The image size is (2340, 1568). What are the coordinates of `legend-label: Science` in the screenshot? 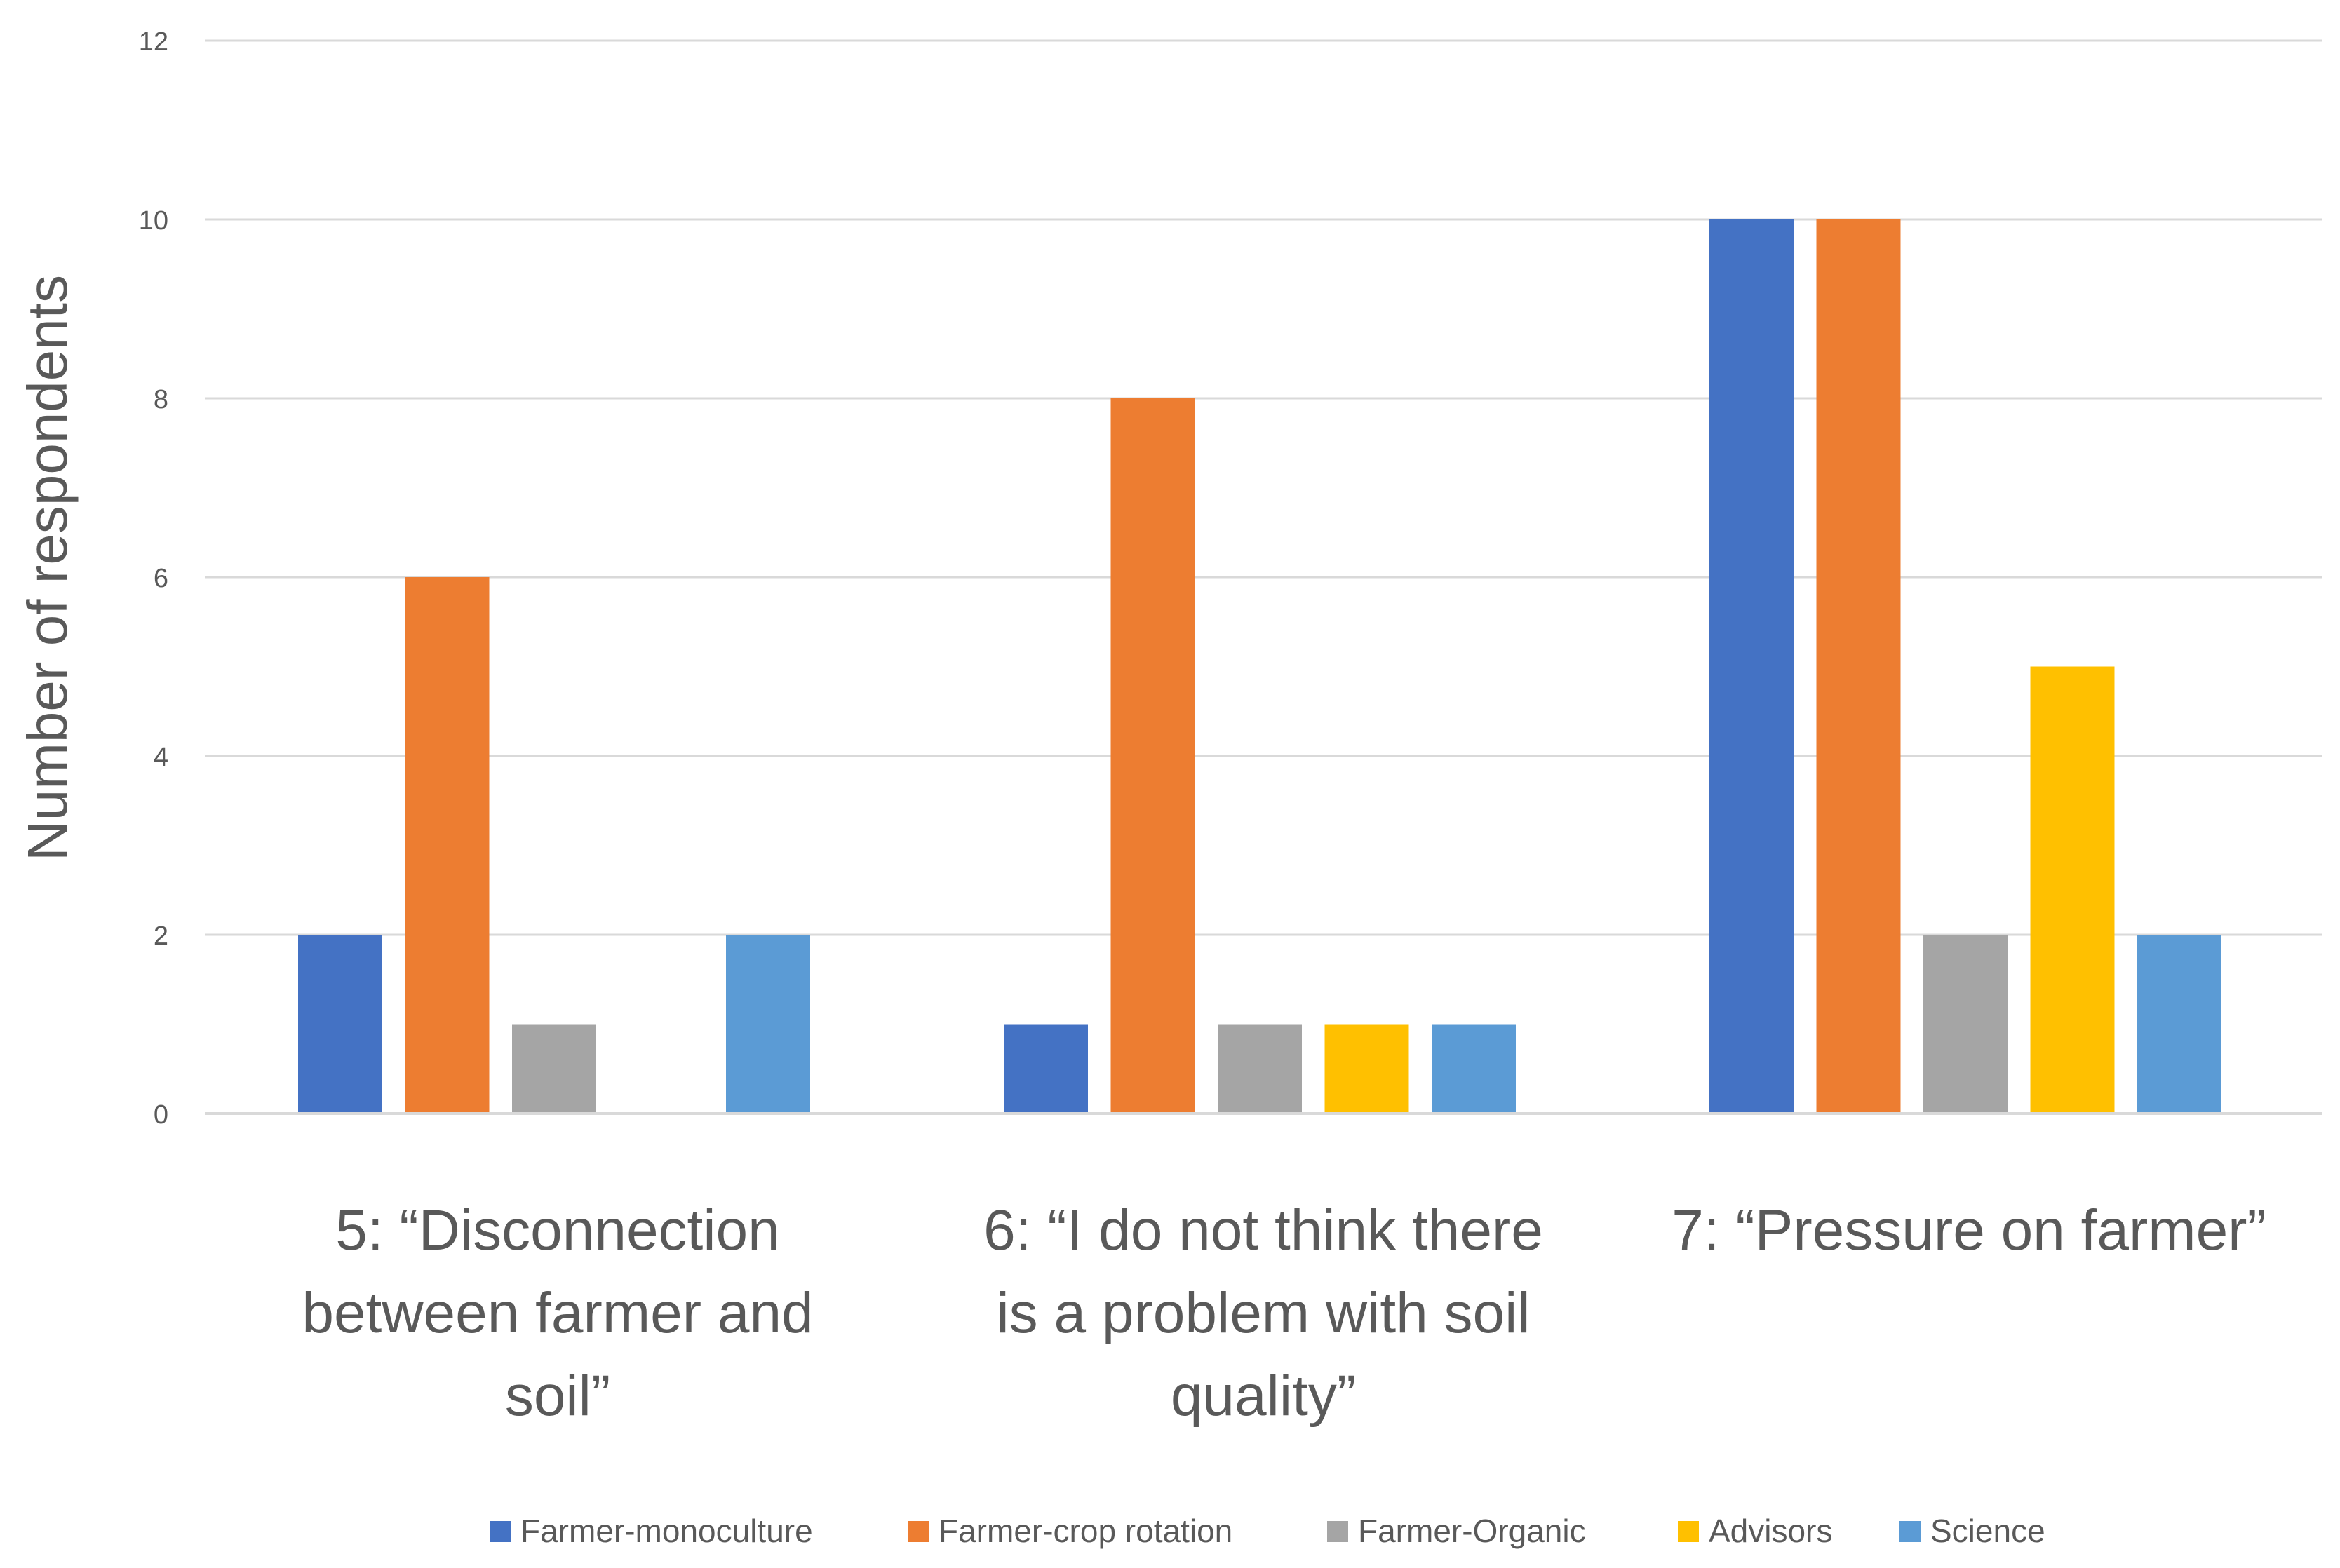 It's located at (1987, 1531).